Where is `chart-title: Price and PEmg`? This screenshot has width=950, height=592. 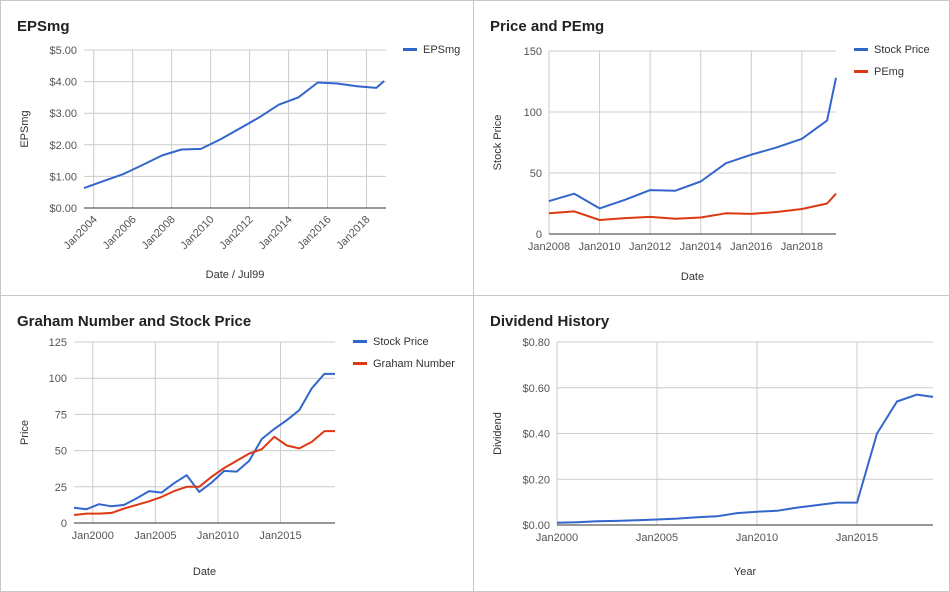 chart-title: Price and PEmg is located at coordinates (547, 26).